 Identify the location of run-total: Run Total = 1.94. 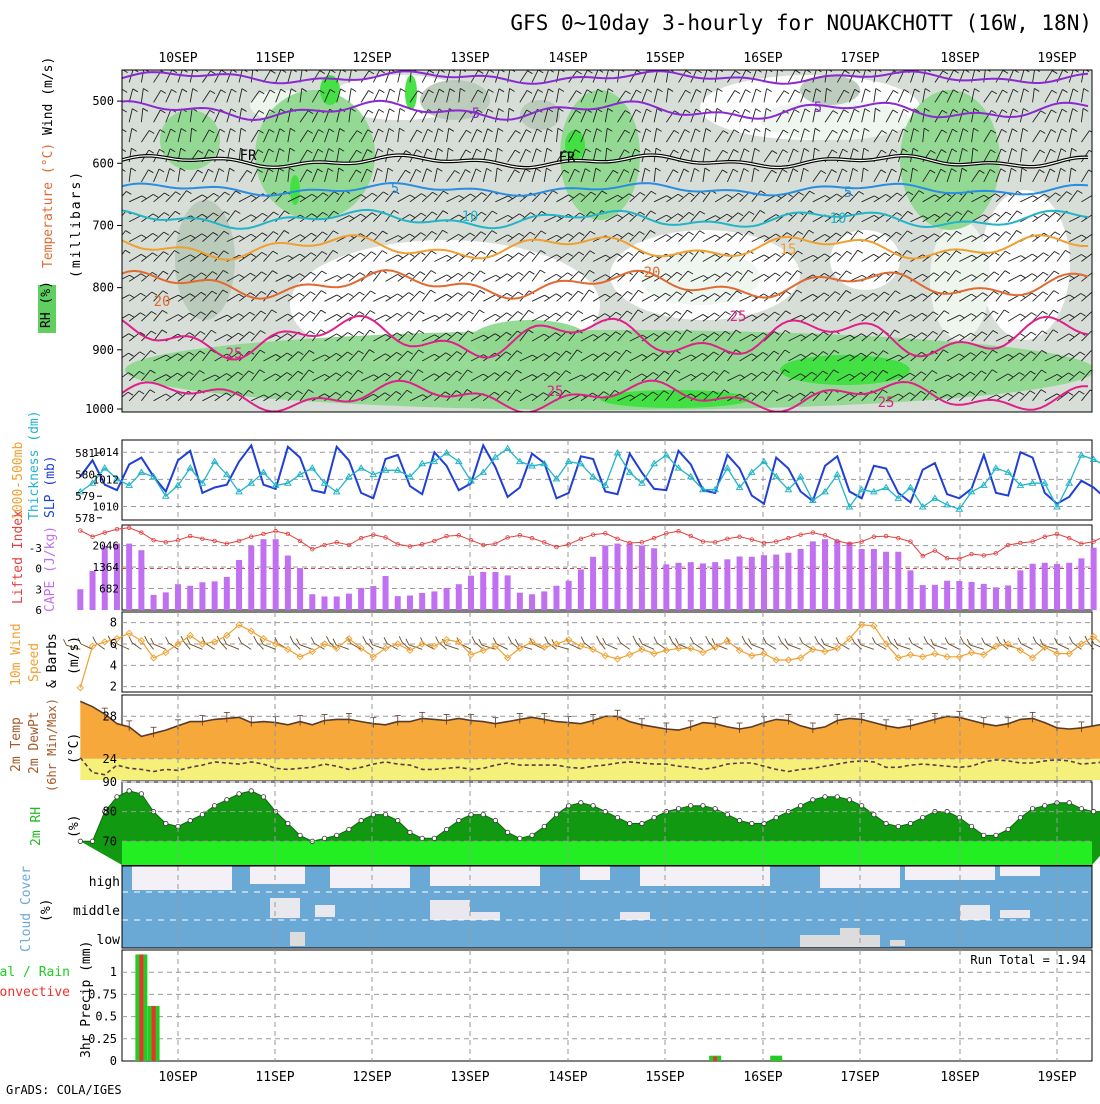
(1028, 960).